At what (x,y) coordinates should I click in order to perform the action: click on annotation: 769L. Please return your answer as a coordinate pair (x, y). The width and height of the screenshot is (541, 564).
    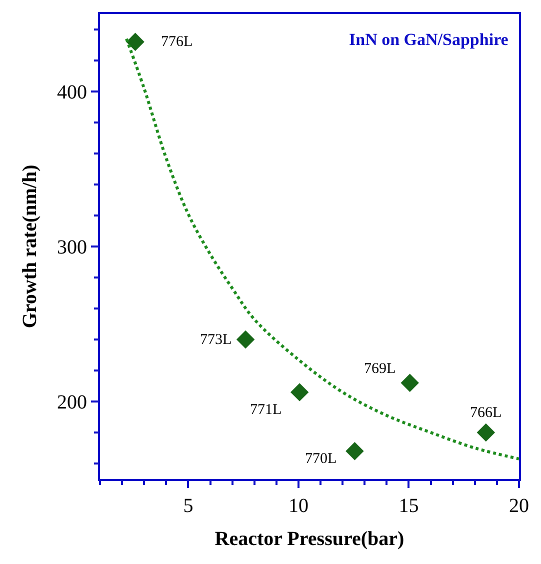
    Looking at the image, I should click on (380, 369).